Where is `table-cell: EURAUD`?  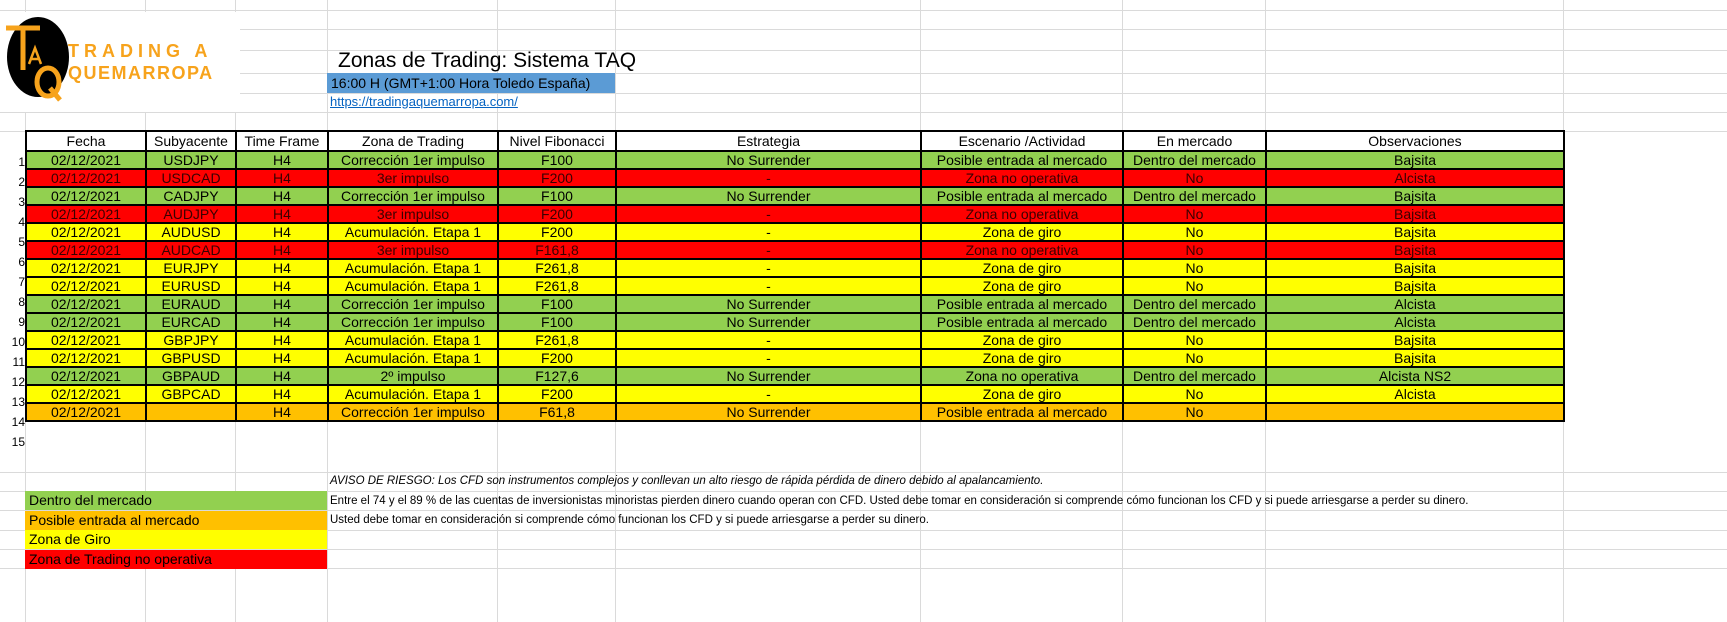
table-cell: EURAUD is located at coordinates (191, 304).